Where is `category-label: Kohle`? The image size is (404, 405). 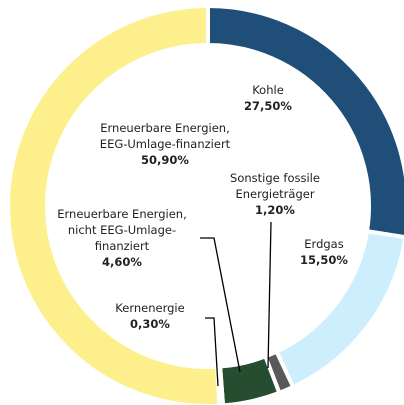 category-label: Kohle is located at coordinates (268, 90).